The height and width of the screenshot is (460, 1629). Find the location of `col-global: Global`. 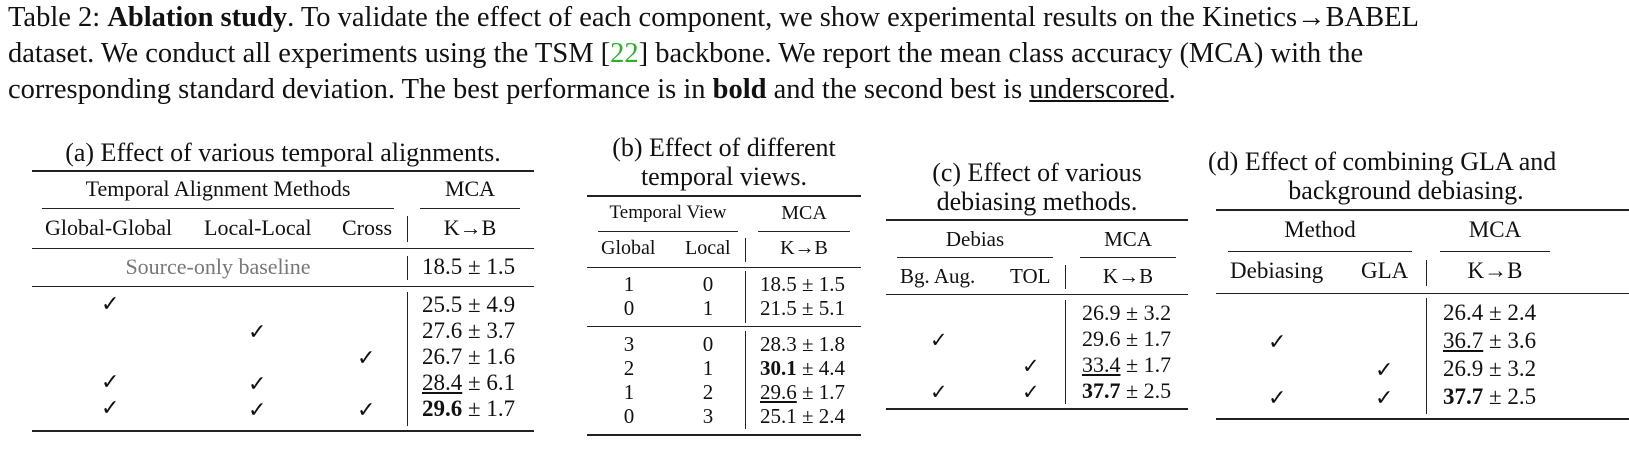

col-global: Global is located at coordinates (628, 248).